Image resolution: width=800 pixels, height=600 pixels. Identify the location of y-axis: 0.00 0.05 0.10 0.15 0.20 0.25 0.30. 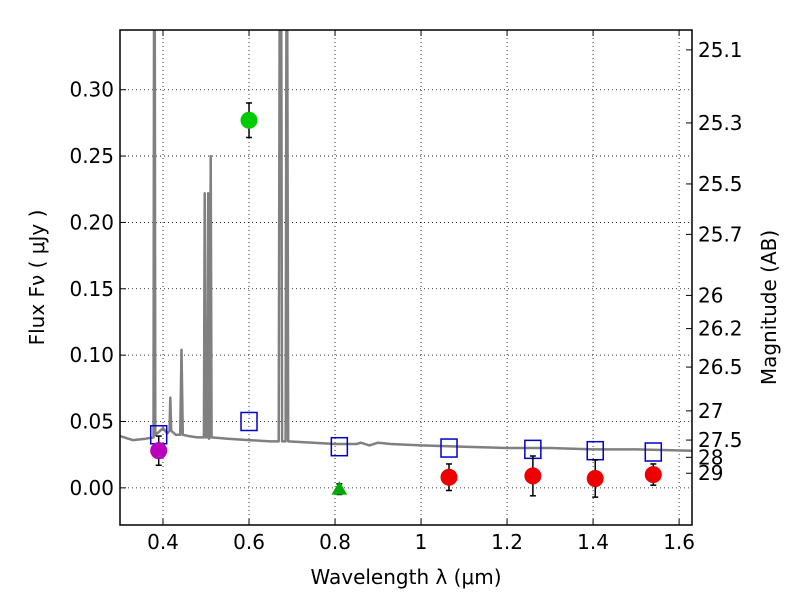
(97, 289).